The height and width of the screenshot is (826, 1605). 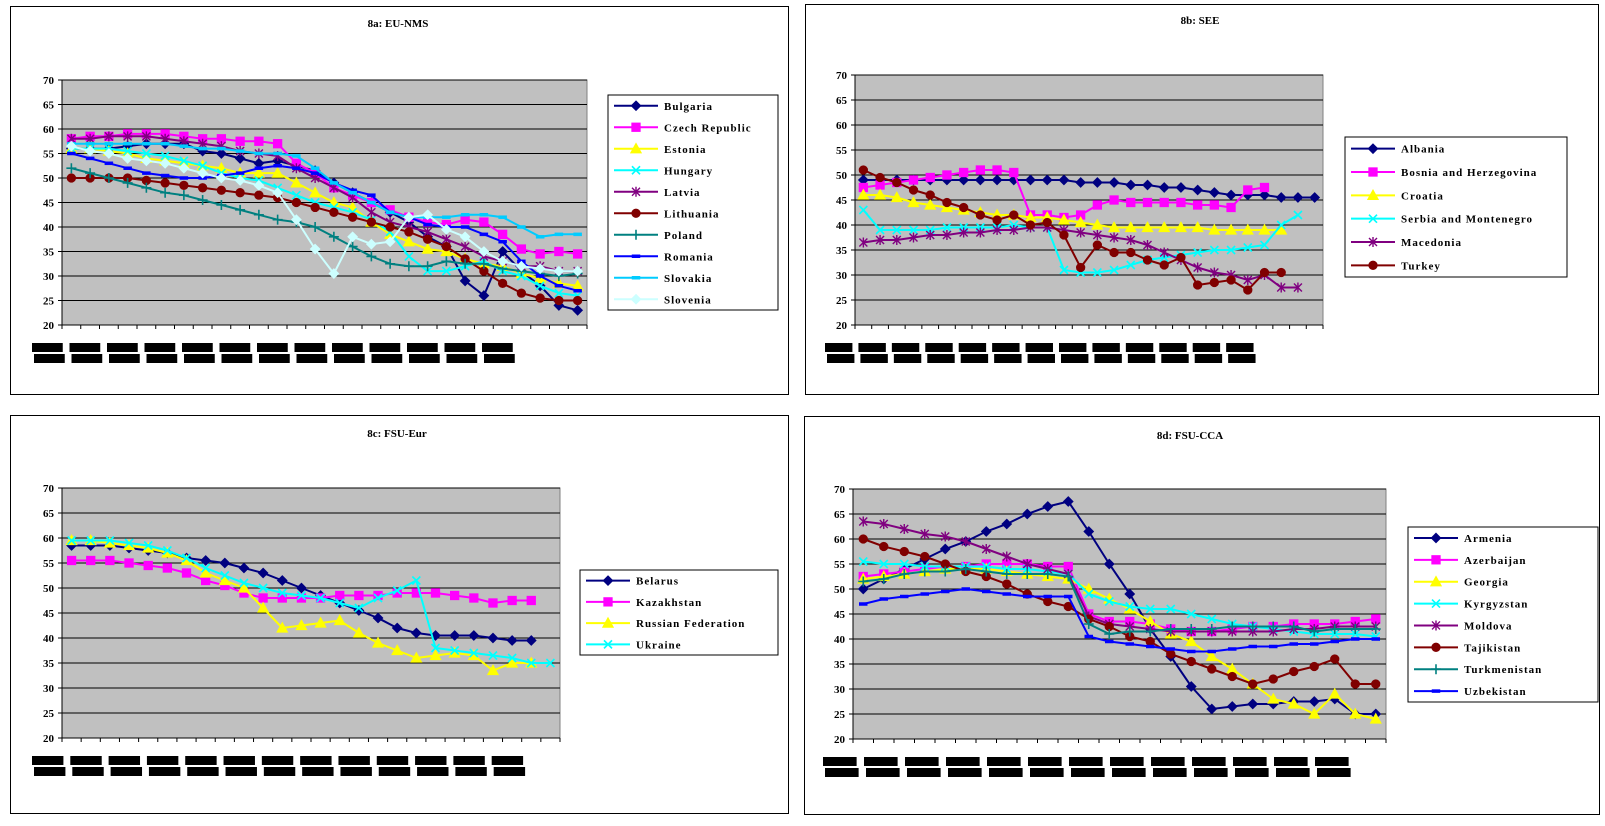 What do you see at coordinates (397, 434) in the screenshot?
I see `chart-title: 8c: FSU-Eur` at bounding box center [397, 434].